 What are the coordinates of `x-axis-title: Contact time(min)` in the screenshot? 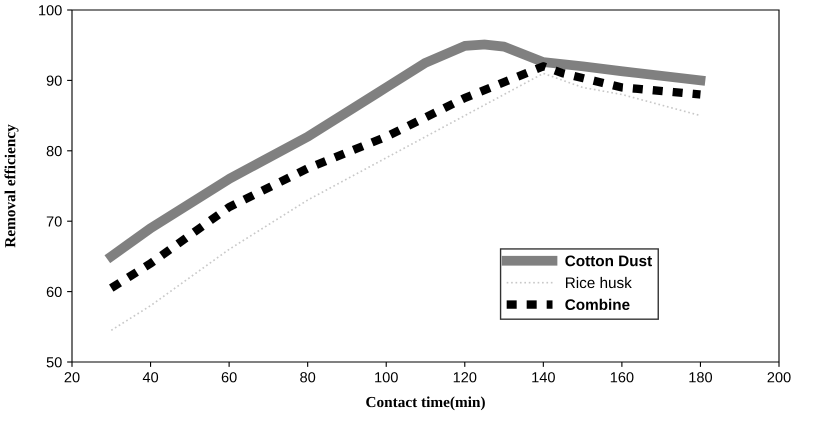 It's located at (425, 403).